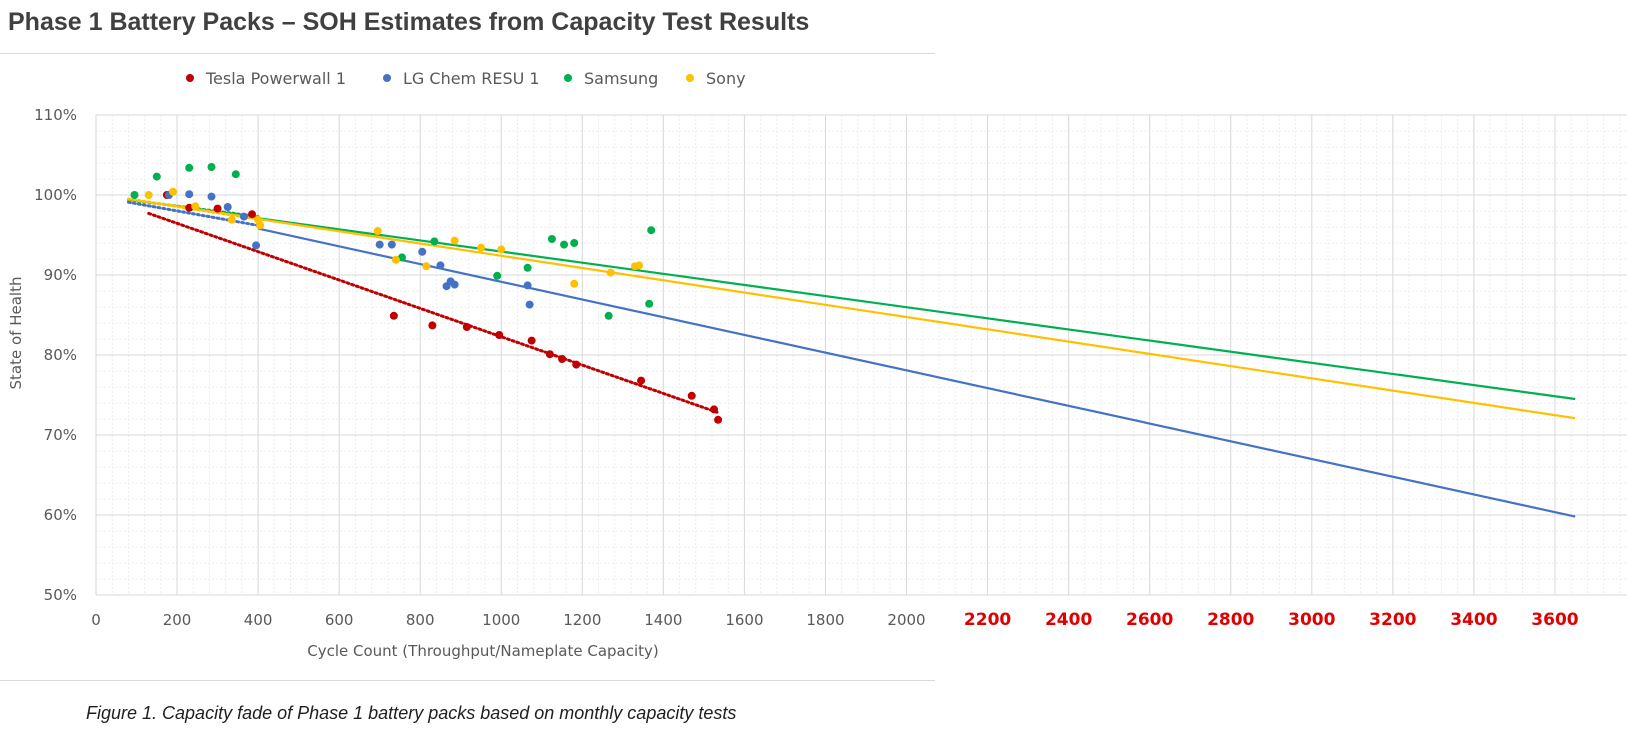 The image size is (1627, 735). Describe the element at coordinates (744, 620) in the screenshot. I see `x-tick-label: 1600` at that location.